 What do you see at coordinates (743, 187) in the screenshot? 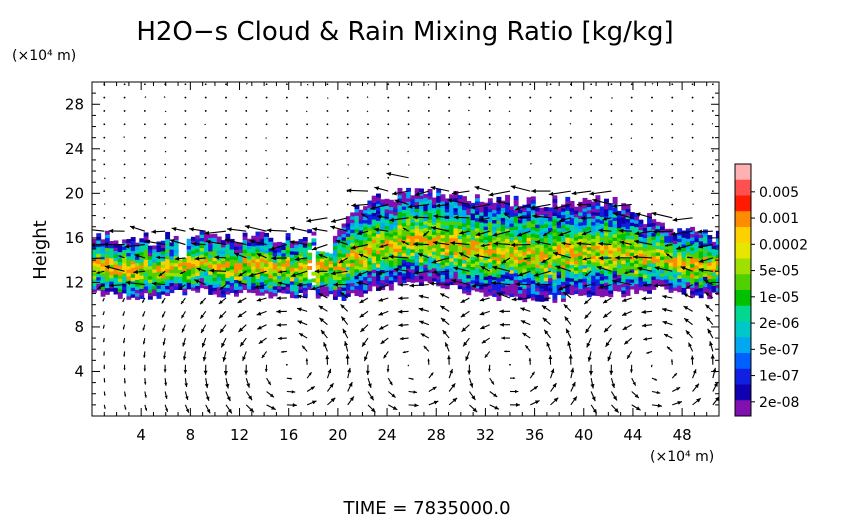
I see `colorbar-swatch` at bounding box center [743, 187].